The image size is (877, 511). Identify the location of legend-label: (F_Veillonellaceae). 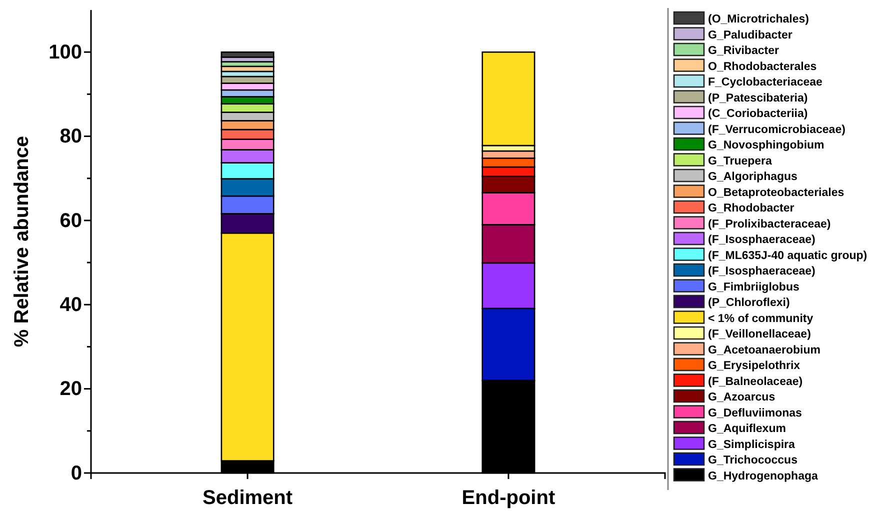
(760, 334).